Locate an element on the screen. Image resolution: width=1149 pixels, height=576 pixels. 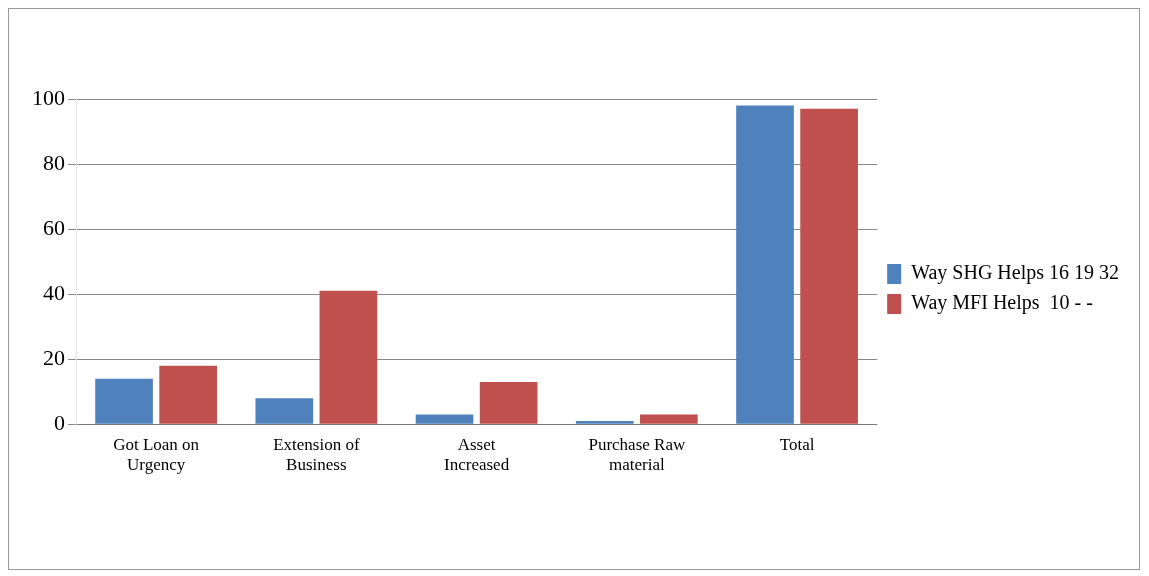
y-tick-label: 0 is located at coordinates (59, 422).